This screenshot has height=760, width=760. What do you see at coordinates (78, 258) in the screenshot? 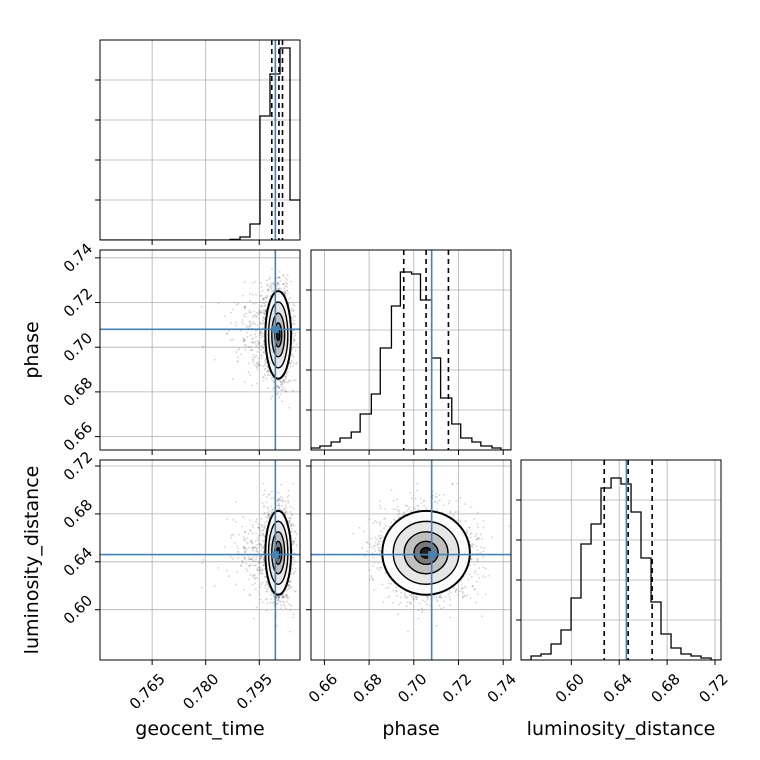
I see `y-tick-label: 0.74` at bounding box center [78, 258].